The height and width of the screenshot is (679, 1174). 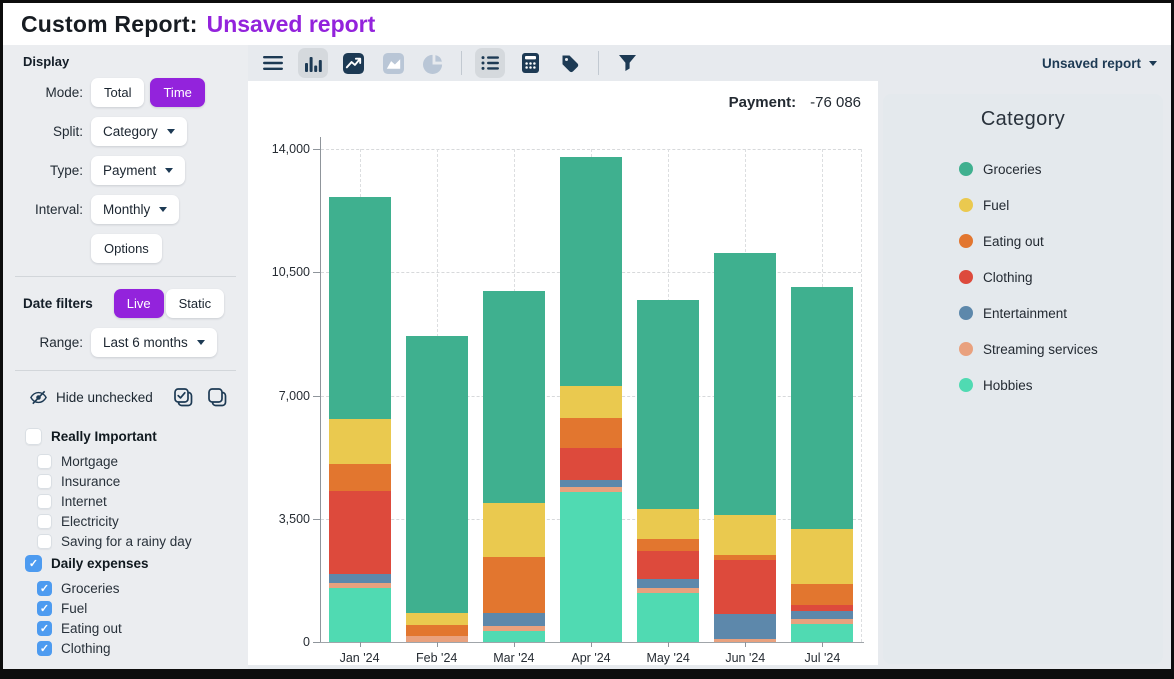 I want to click on category-label: Fuel, so click(x=74, y=608).